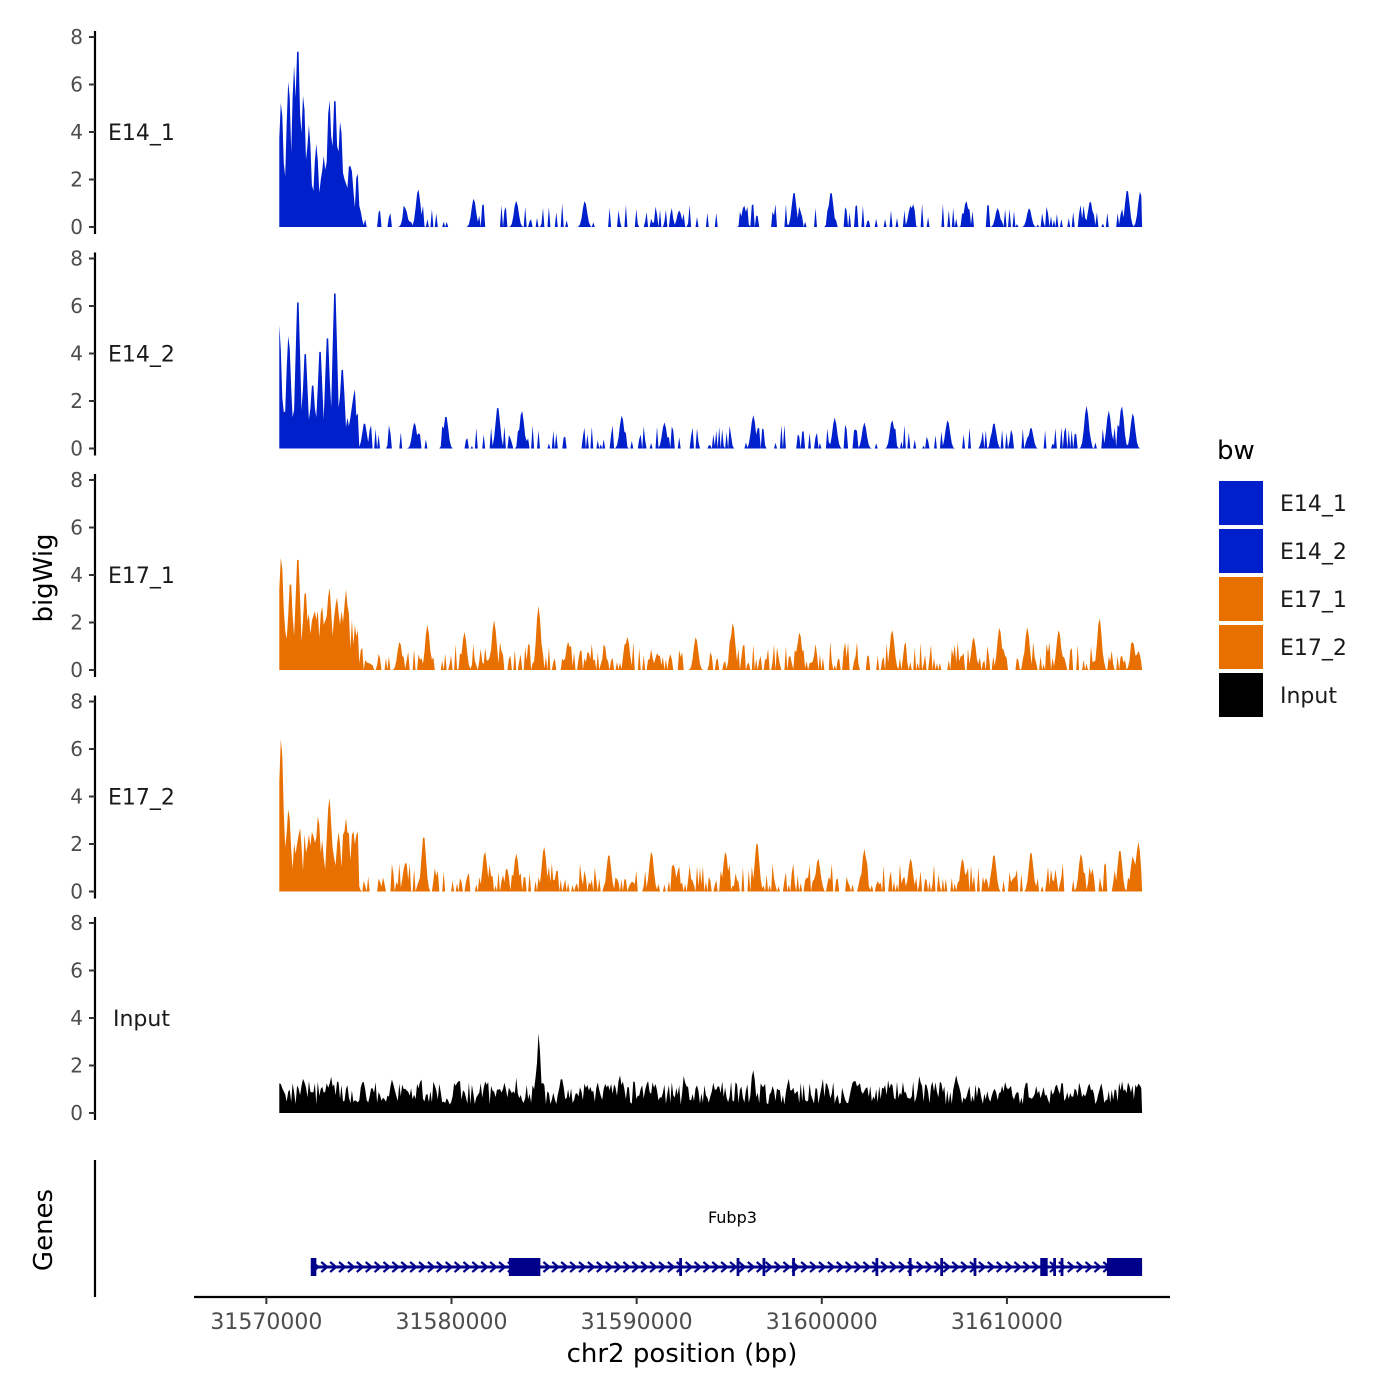 The width and height of the screenshot is (1400, 1400). What do you see at coordinates (682, 1354) in the screenshot?
I see `x-axis-title: chr2 position (bp)` at bounding box center [682, 1354].